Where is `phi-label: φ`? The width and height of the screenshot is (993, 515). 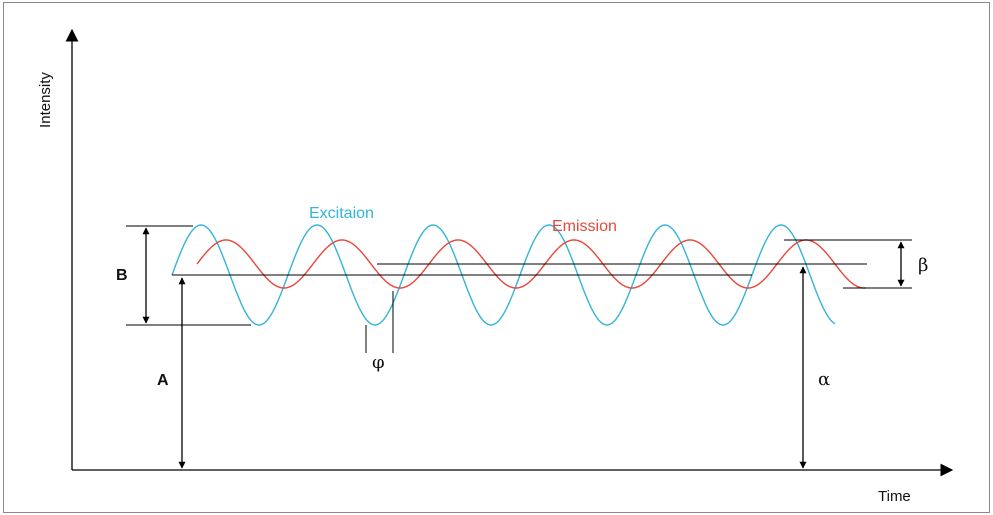 phi-label: φ is located at coordinates (378, 362).